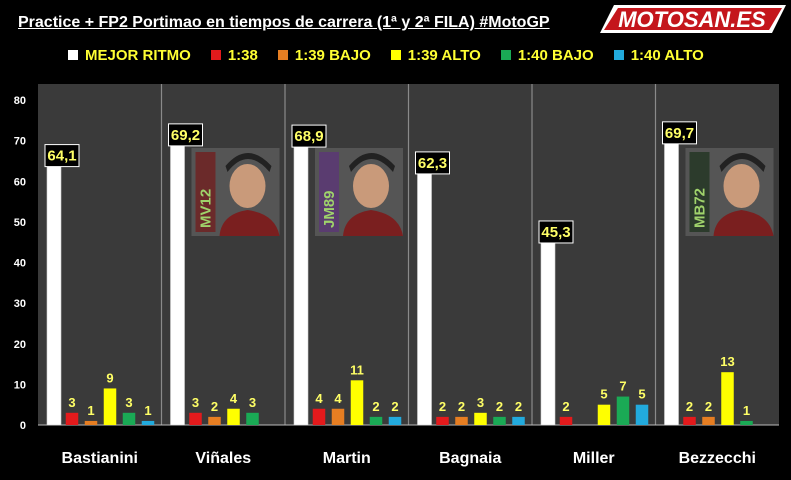 This screenshot has width=791, height=480. I want to click on data-label-1-40-bajo: 7, so click(622, 386).